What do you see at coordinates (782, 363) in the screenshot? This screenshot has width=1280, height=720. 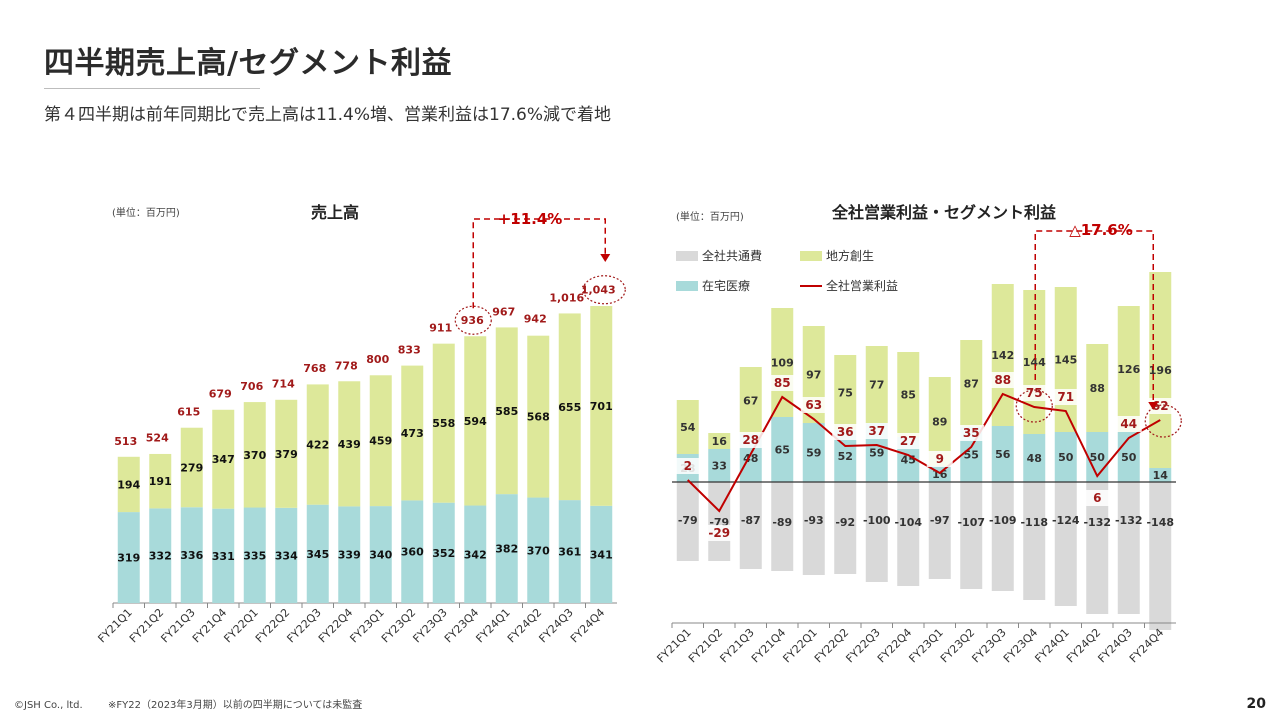 I see `profit-value-label-regional: 109` at bounding box center [782, 363].